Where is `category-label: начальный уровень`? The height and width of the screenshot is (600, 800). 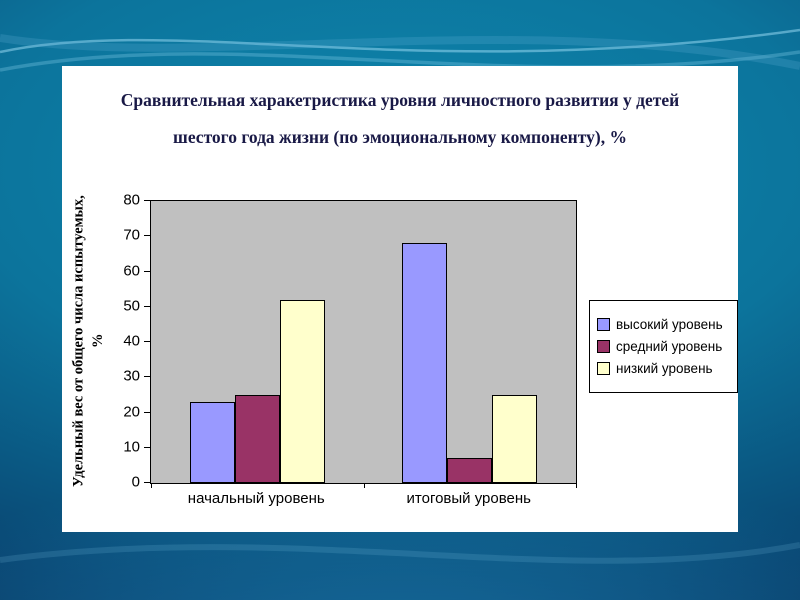
category-label: начальный уровень is located at coordinates (256, 498).